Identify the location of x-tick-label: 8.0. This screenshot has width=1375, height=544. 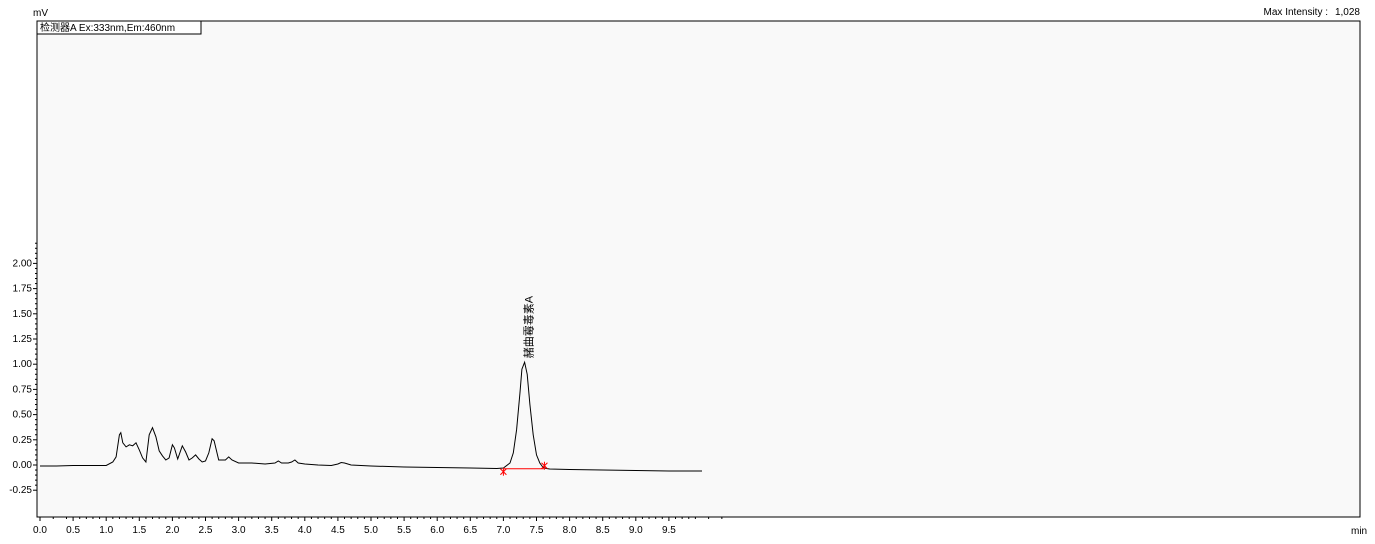
(570, 530).